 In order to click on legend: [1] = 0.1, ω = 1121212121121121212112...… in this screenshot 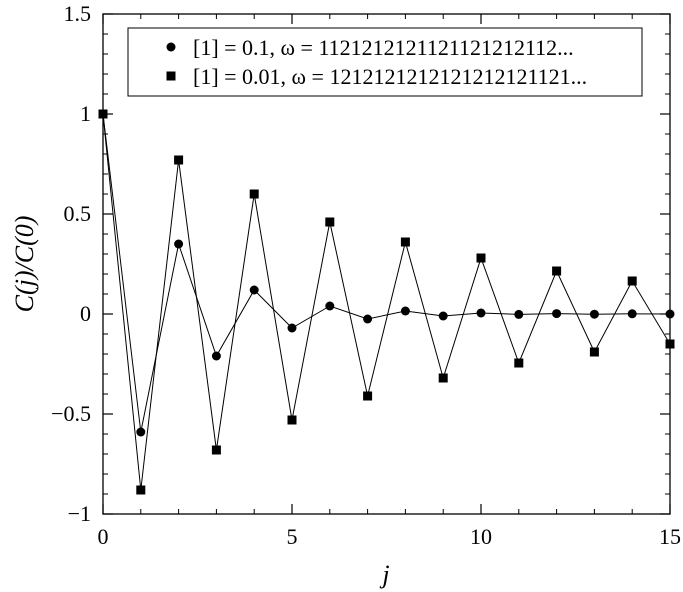, I will do `click(385, 62)`.